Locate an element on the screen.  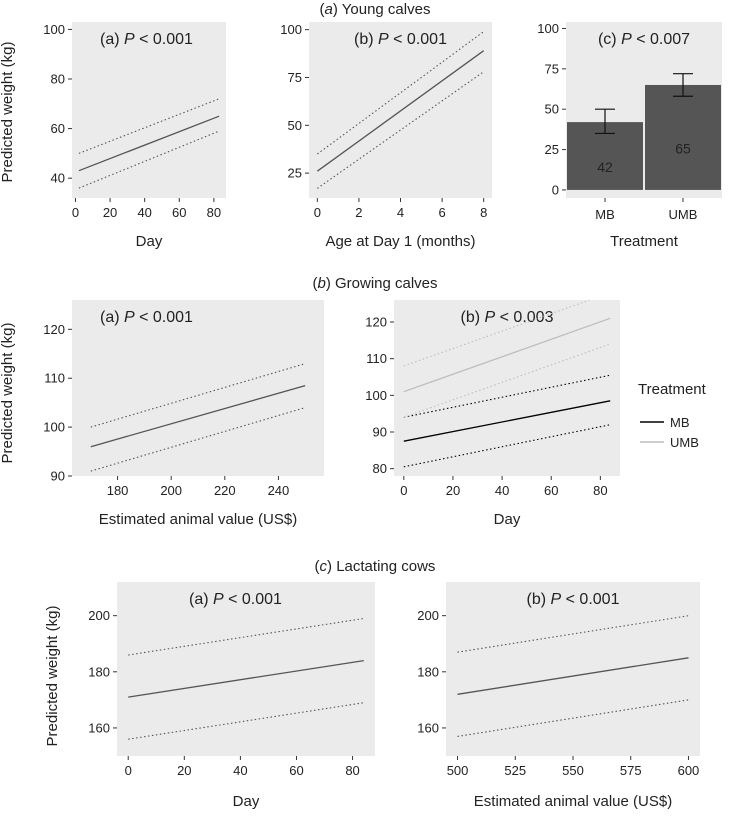
y-tick-label: 0 is located at coordinates (555, 189).